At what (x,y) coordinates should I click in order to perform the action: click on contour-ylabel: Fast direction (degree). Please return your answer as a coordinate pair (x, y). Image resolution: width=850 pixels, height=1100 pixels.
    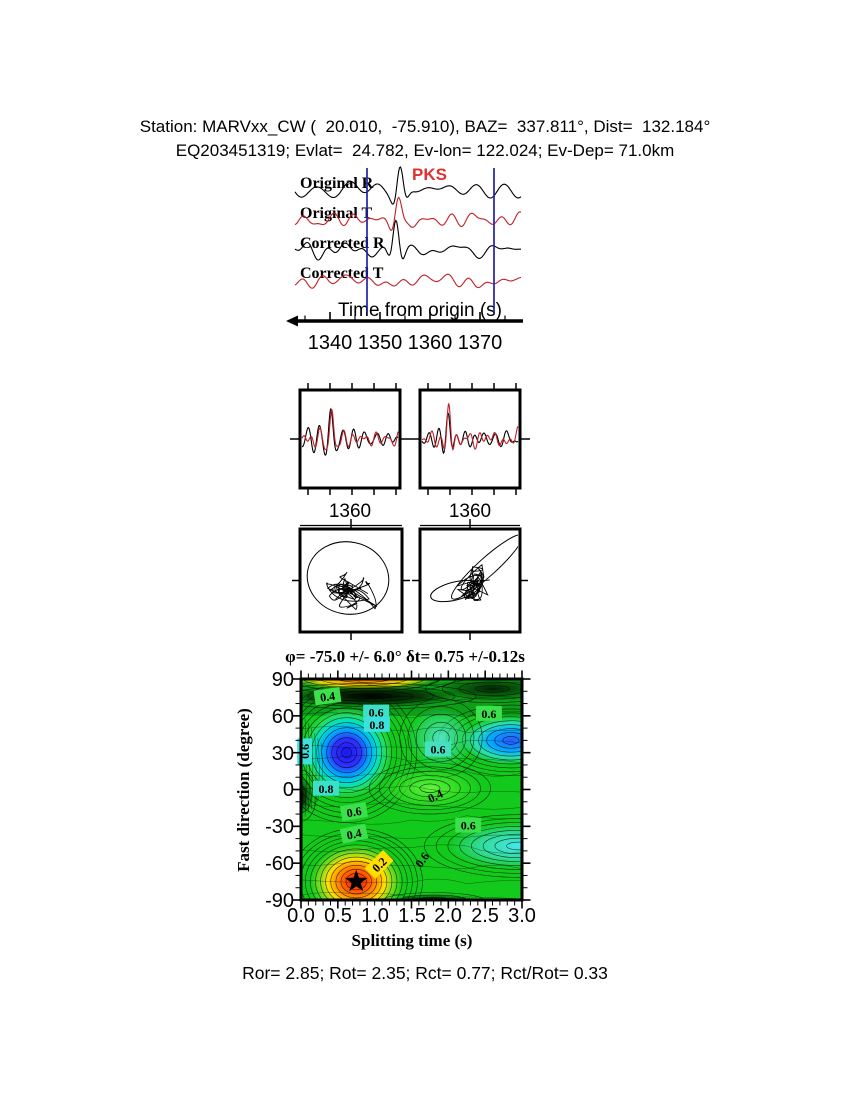
    Looking at the image, I should click on (243, 790).